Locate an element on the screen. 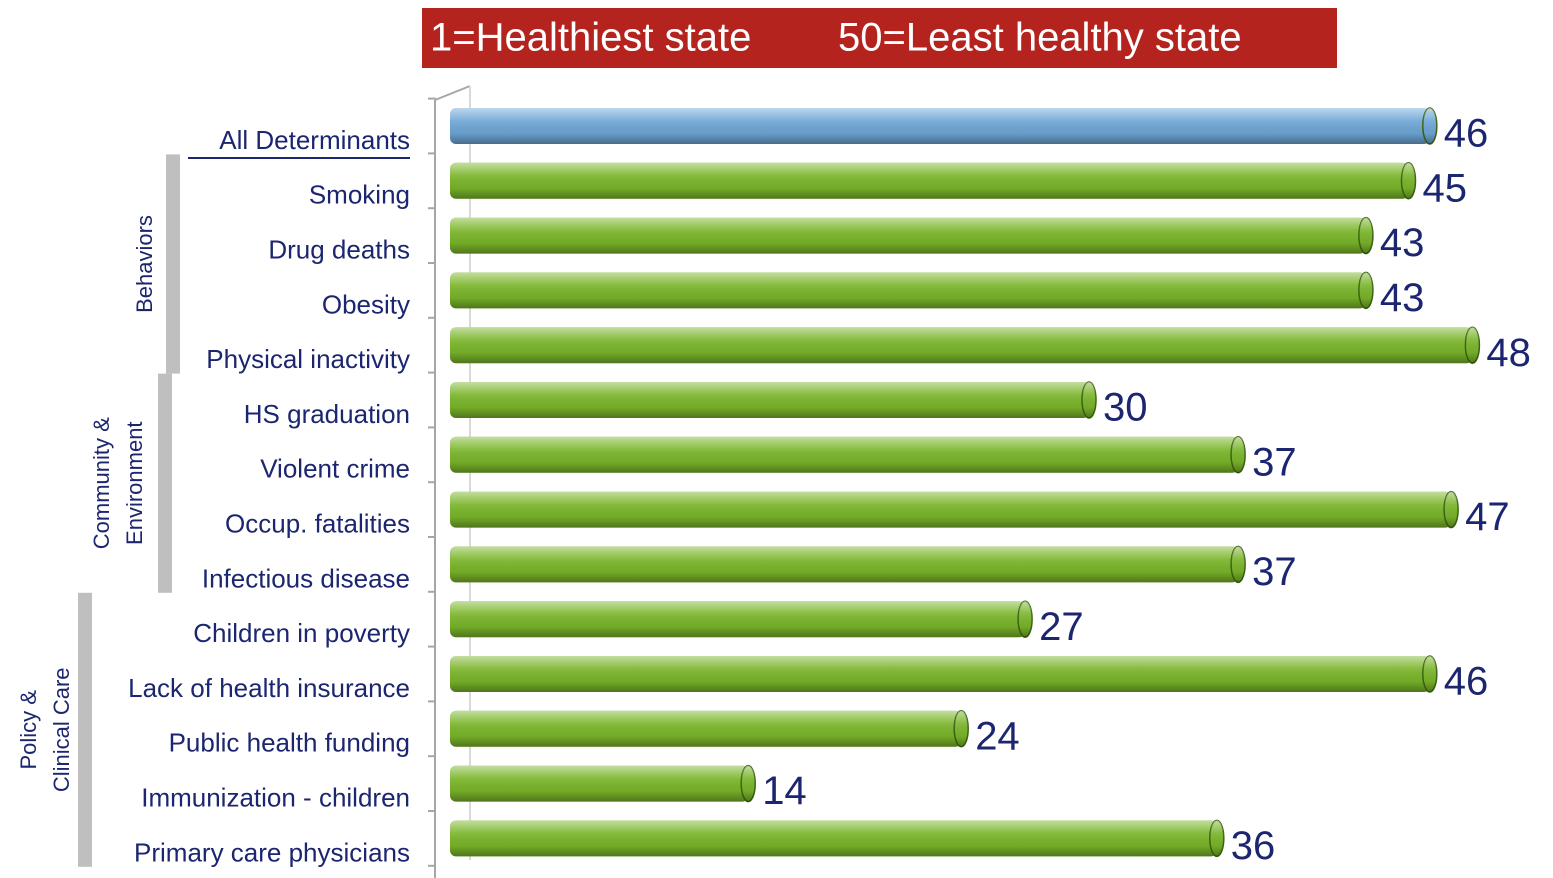  category-label: All Determinants is located at coordinates (314, 140).